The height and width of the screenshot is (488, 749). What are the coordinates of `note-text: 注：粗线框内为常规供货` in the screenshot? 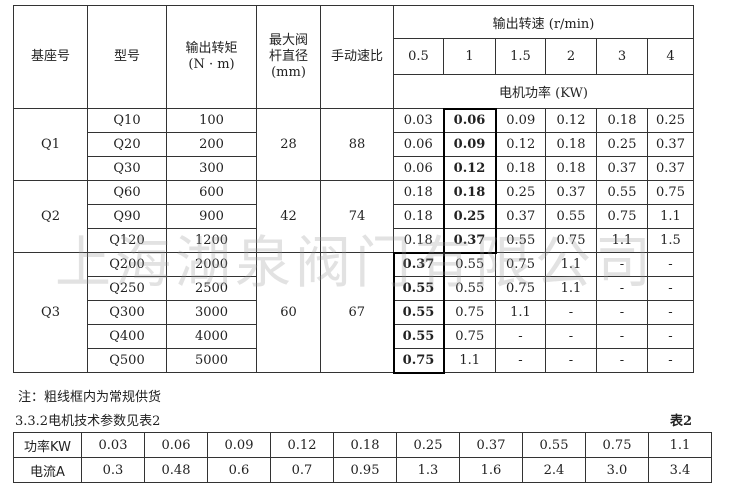 It's located at (90, 397).